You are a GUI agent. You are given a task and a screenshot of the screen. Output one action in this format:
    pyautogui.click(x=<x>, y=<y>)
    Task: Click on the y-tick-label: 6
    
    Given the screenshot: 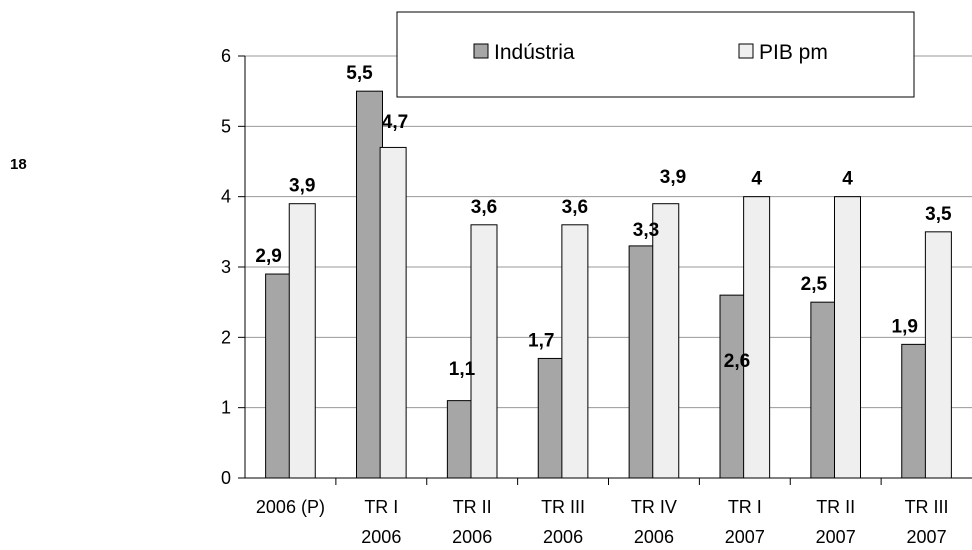 What is the action you would take?
    pyautogui.click(x=226, y=56)
    